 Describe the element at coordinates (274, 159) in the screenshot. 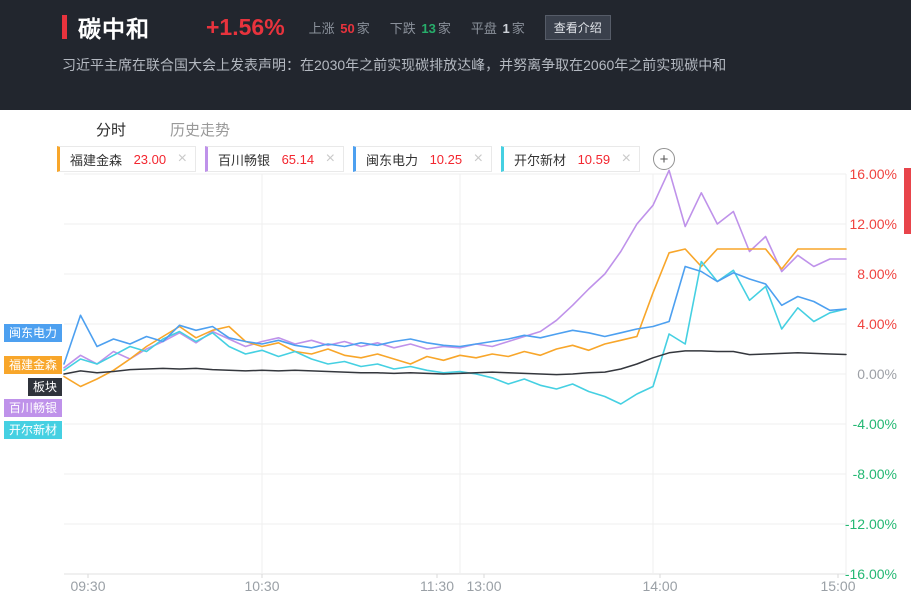

I see `stock-chip-baichuanchangyin: 百川畅银 65.14 ×` at that location.